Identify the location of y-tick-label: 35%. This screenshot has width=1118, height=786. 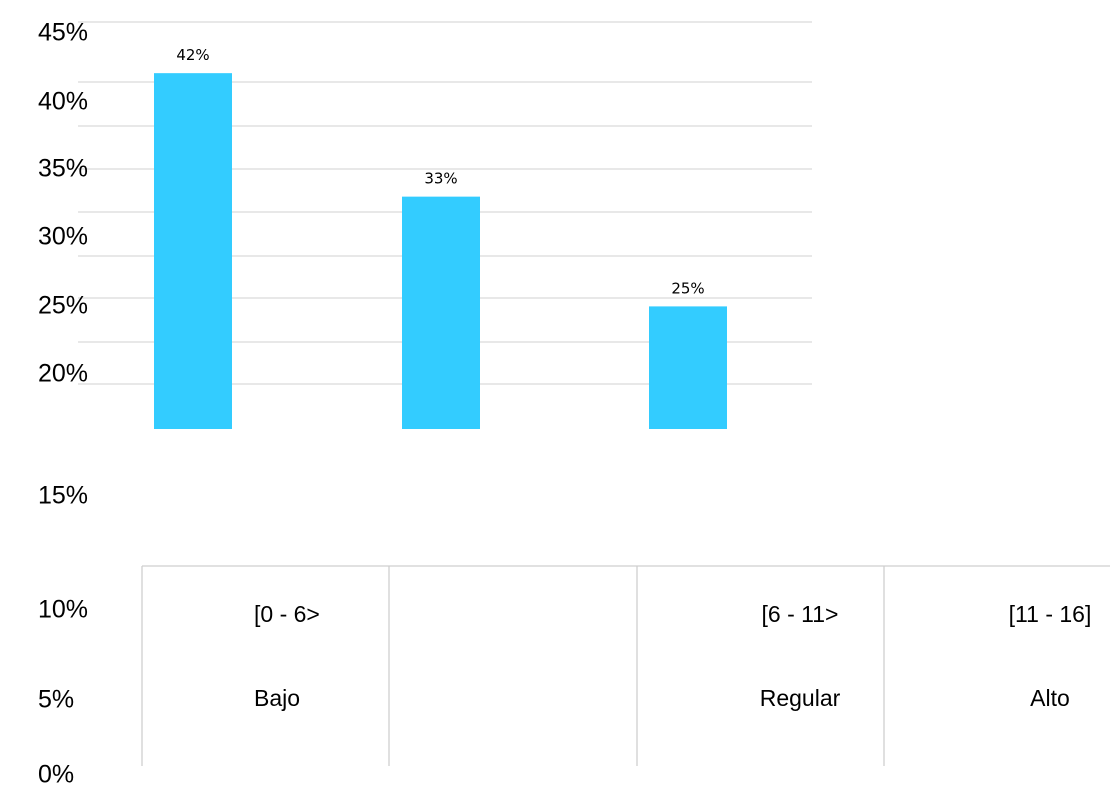
(63, 169).